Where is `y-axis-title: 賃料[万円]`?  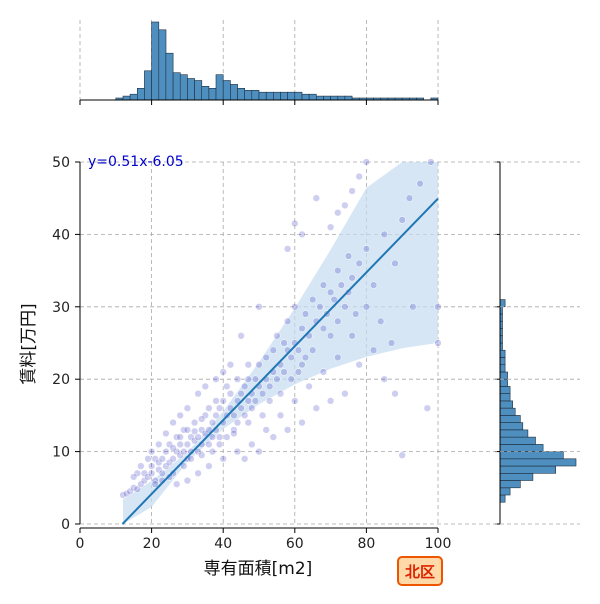
y-axis-title: 賃料[万円] is located at coordinates (29, 343).